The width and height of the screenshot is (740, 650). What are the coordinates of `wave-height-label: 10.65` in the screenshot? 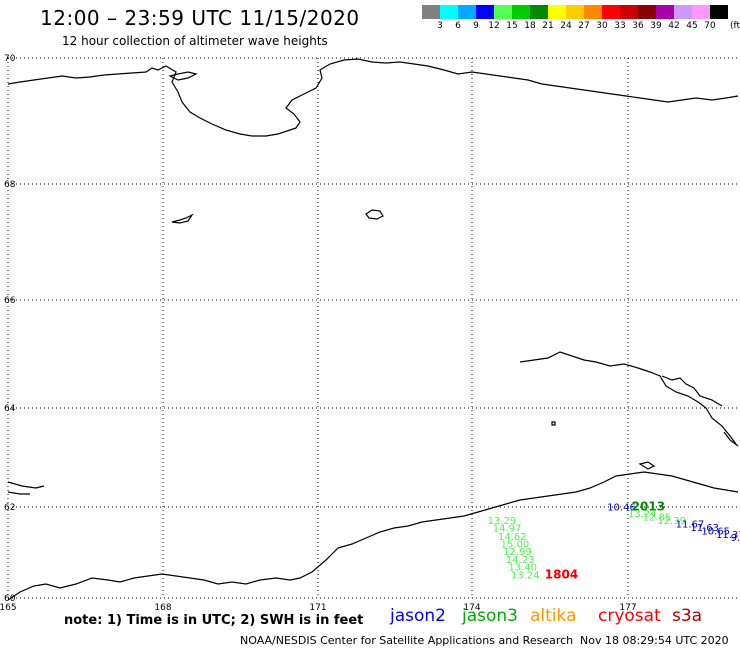 It's located at (715, 531).